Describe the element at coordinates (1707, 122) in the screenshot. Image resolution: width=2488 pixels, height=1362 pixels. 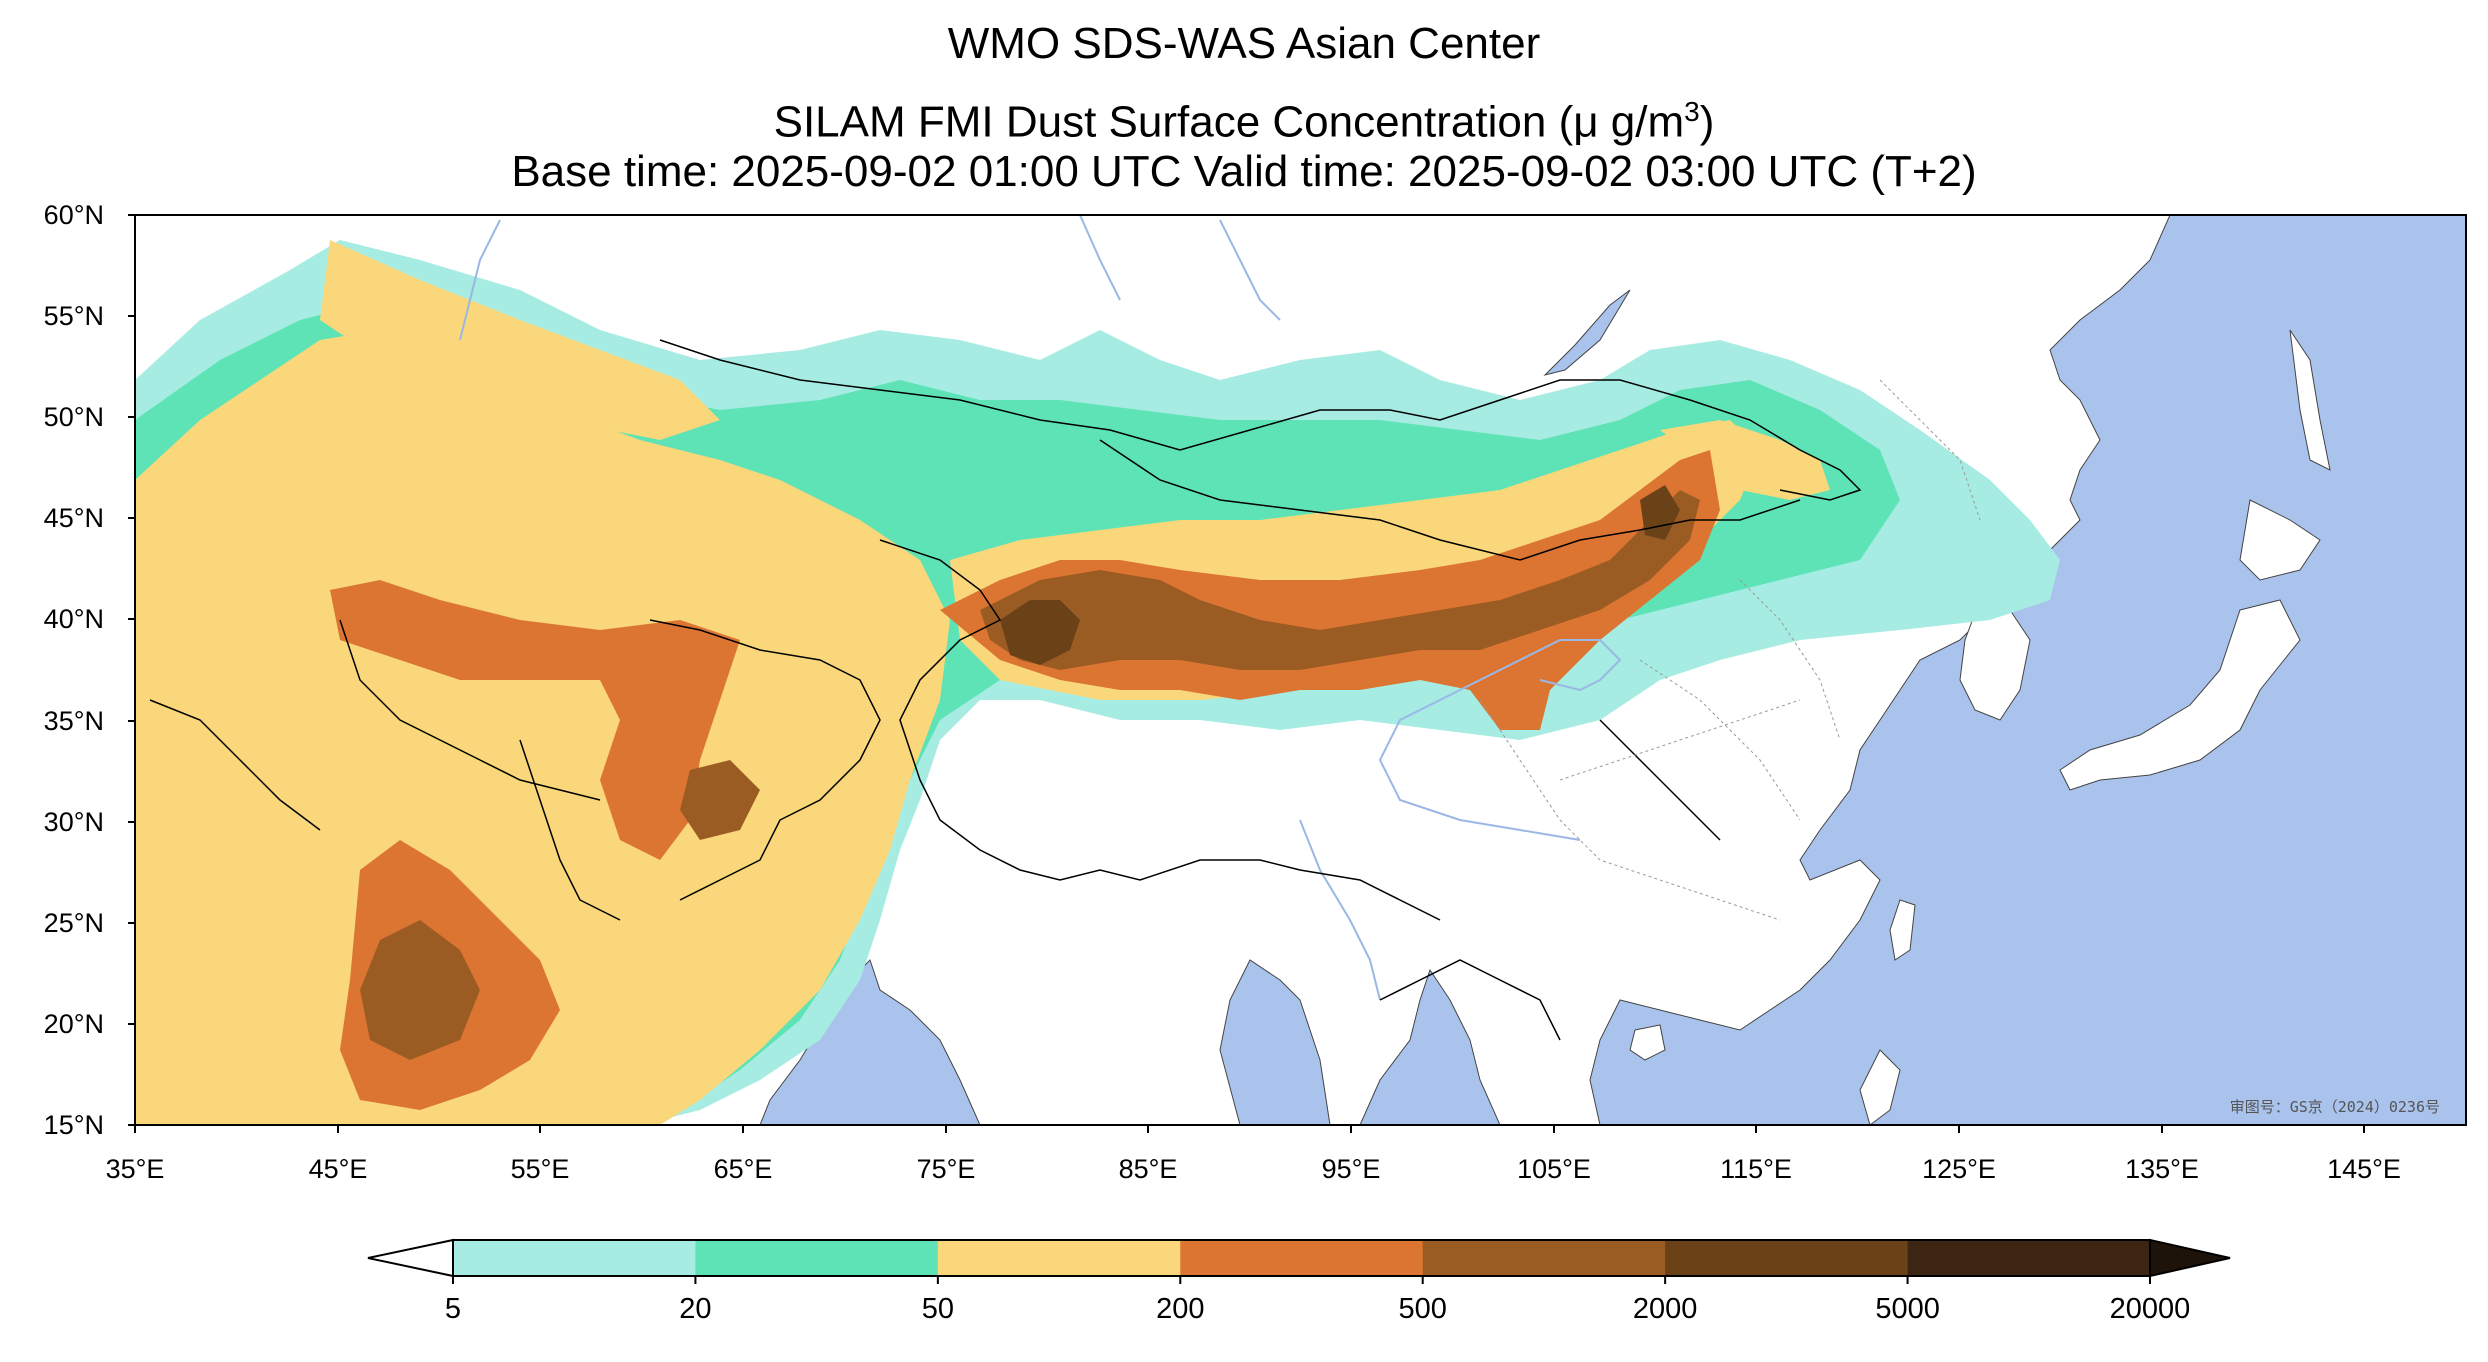
I see `subtitle-suffix: )` at that location.